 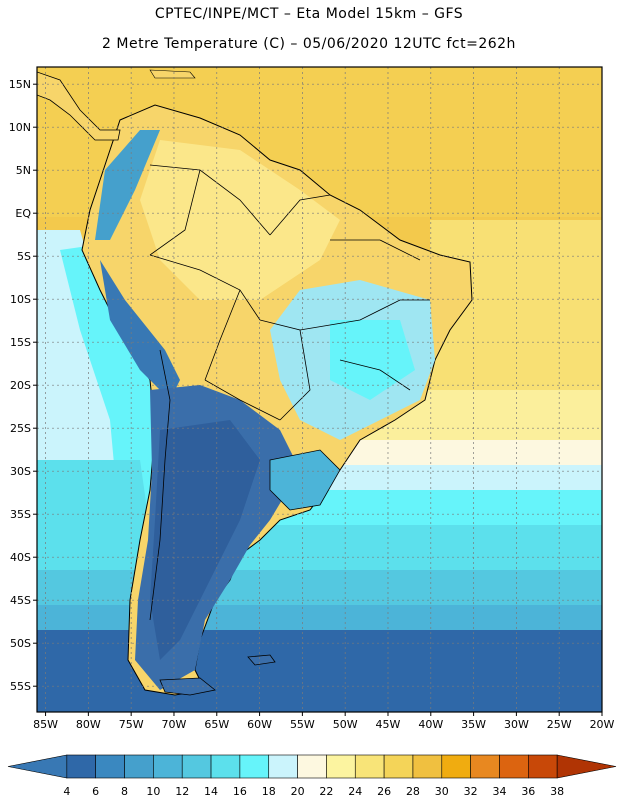 What do you see at coordinates (88, 724) in the screenshot?
I see `lon-tick-label: 80W` at bounding box center [88, 724].